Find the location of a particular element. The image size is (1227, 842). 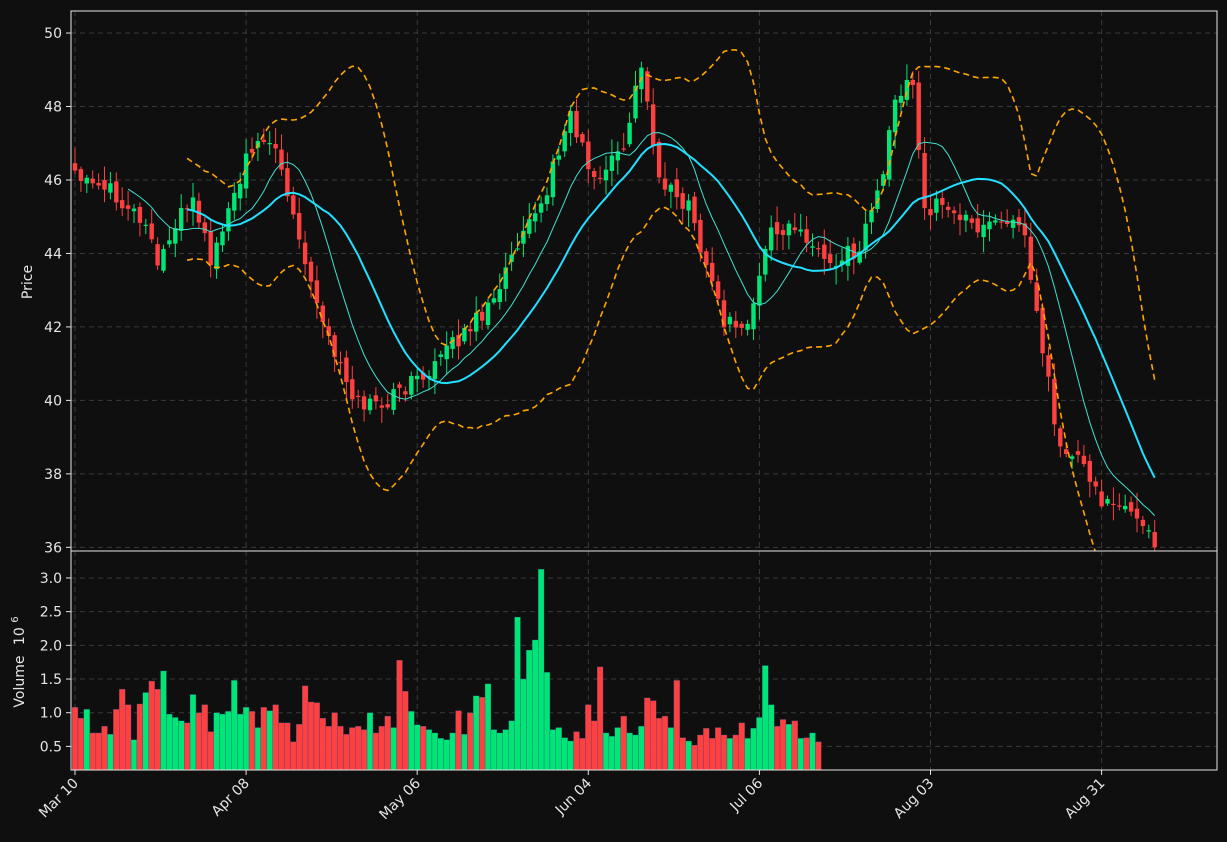

price-tick-label: 44 is located at coordinates (53, 254).